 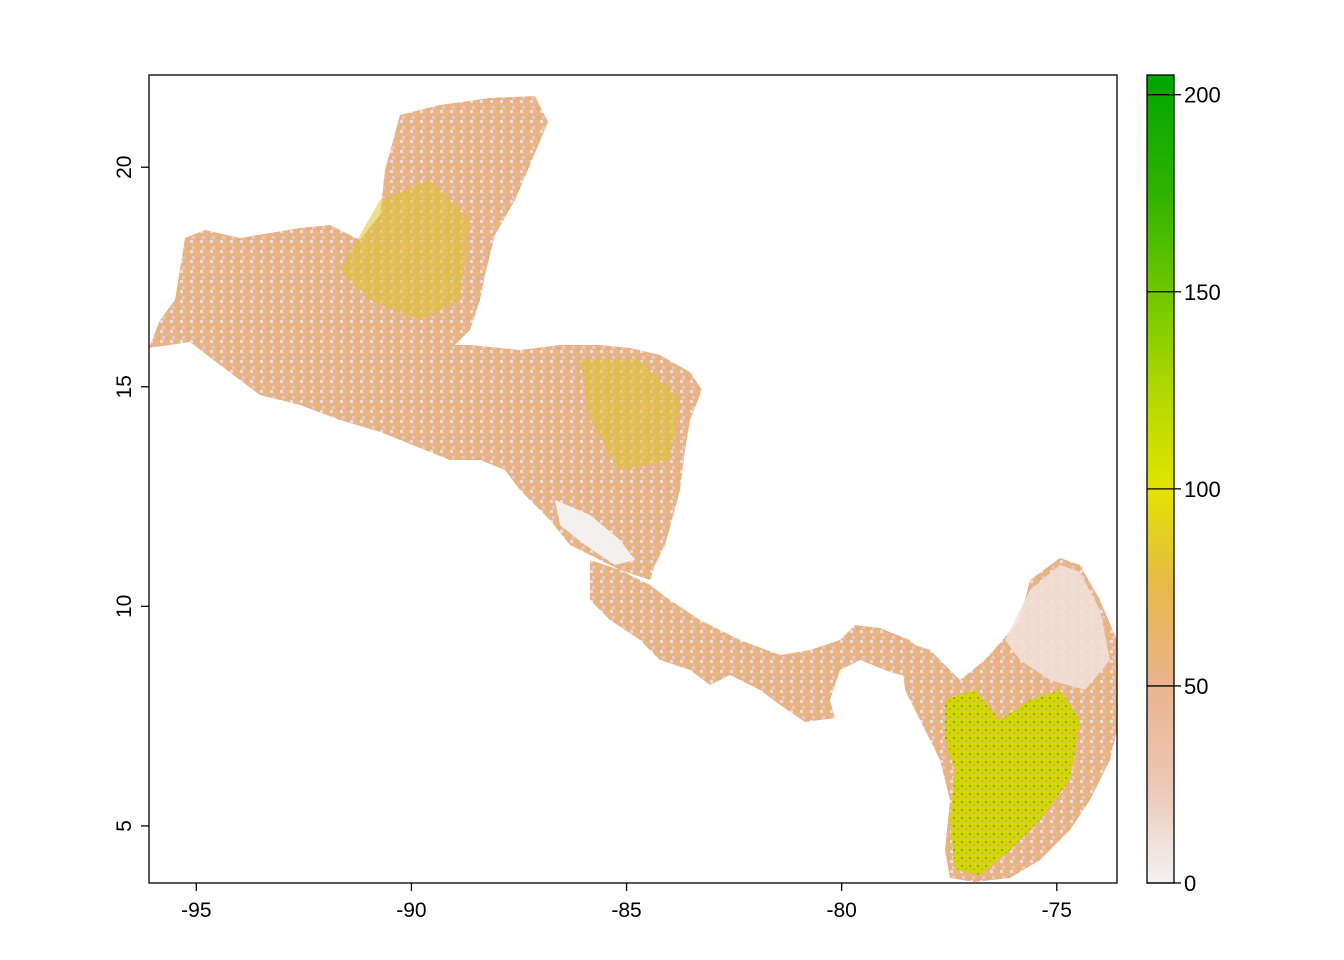 I want to click on legend-tick-label: 100, so click(x=1202, y=489).